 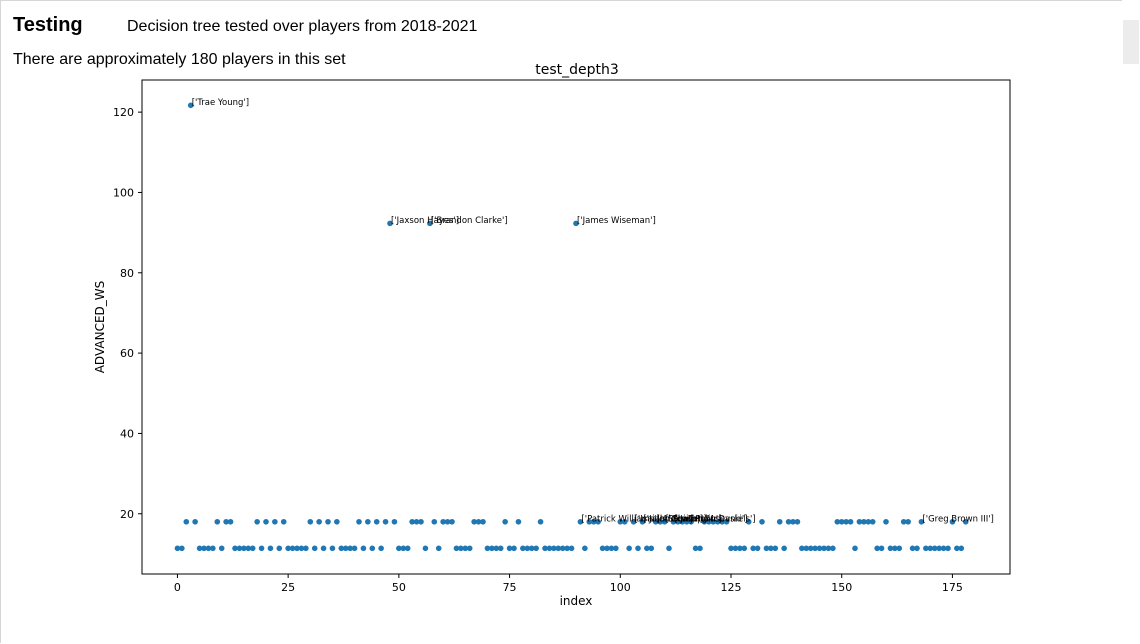 I want to click on point-annotation: ['Jaxson Hayes'], so click(x=425, y=221).